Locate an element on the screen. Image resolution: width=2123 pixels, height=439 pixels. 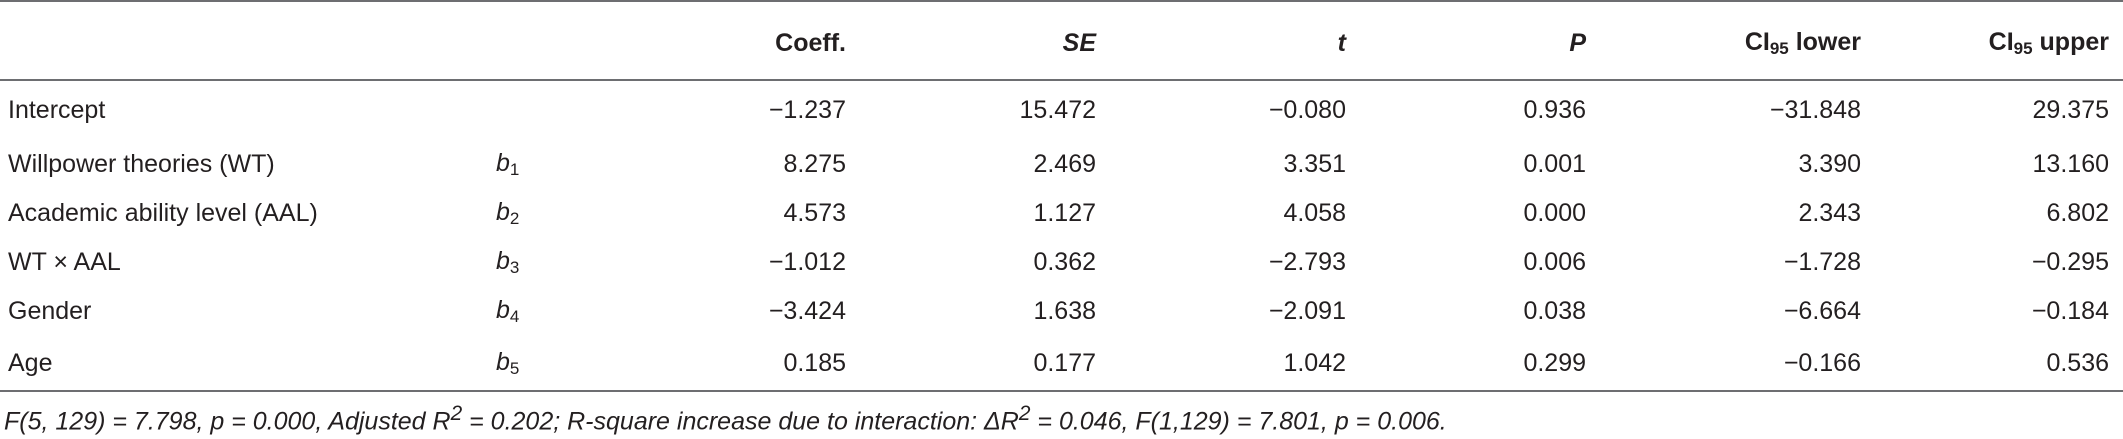
footnote-sup1: 2 is located at coordinates (456, 413).